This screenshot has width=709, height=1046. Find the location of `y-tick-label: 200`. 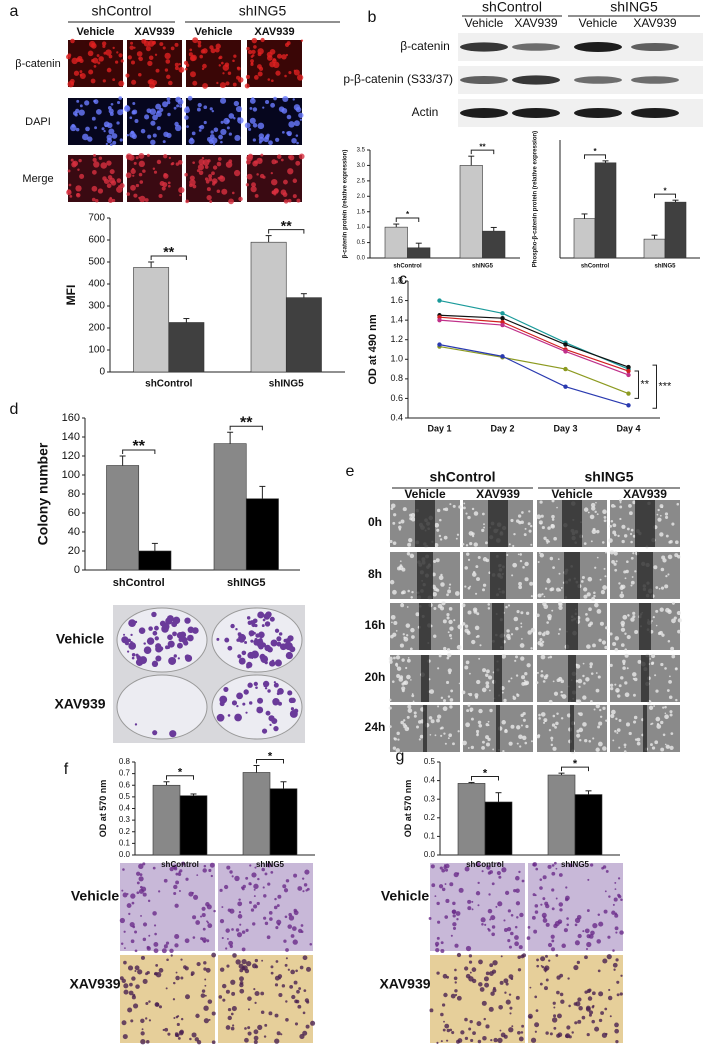

y-tick-label: 200 is located at coordinates (96, 328).